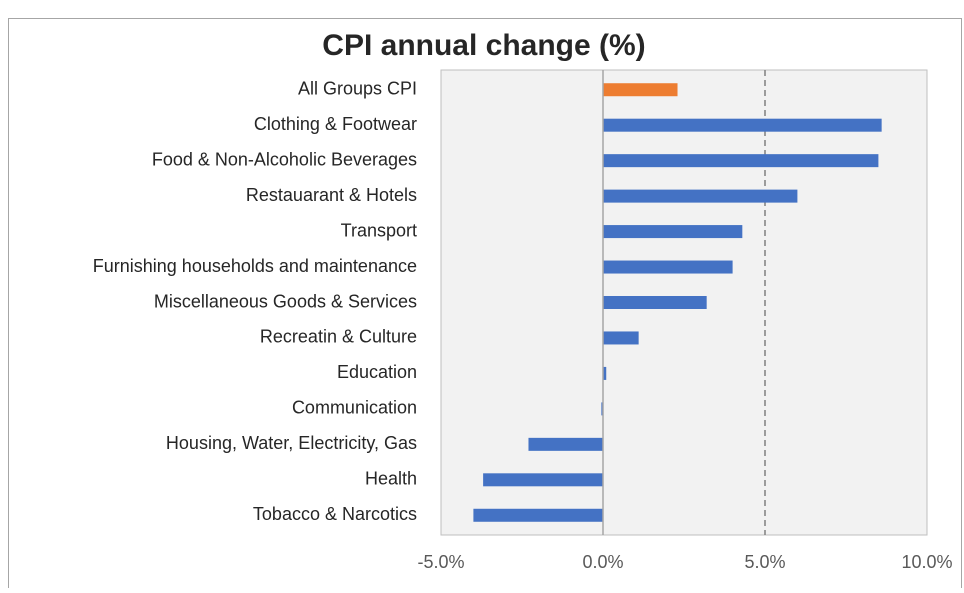  Describe the element at coordinates (391, 479) in the screenshot. I see `y-tick-label: Health` at that location.